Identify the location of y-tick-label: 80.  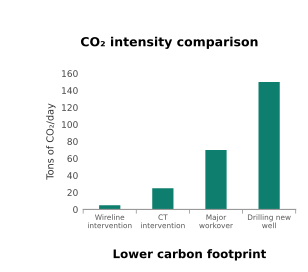
(72, 141).